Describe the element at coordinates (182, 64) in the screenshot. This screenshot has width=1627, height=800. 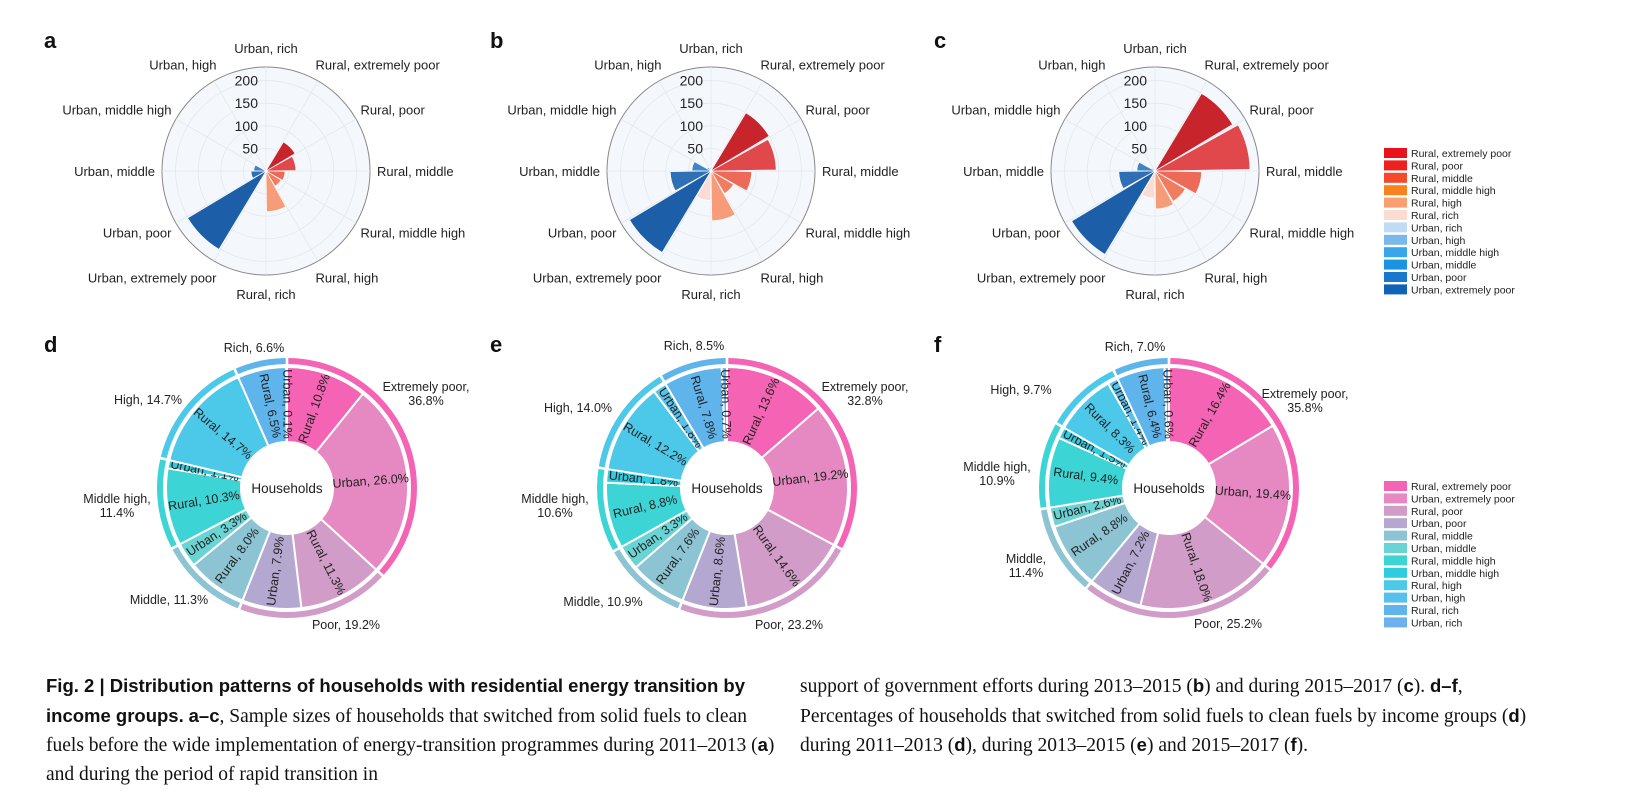
I see `polar-category-label: Urban, high` at that location.